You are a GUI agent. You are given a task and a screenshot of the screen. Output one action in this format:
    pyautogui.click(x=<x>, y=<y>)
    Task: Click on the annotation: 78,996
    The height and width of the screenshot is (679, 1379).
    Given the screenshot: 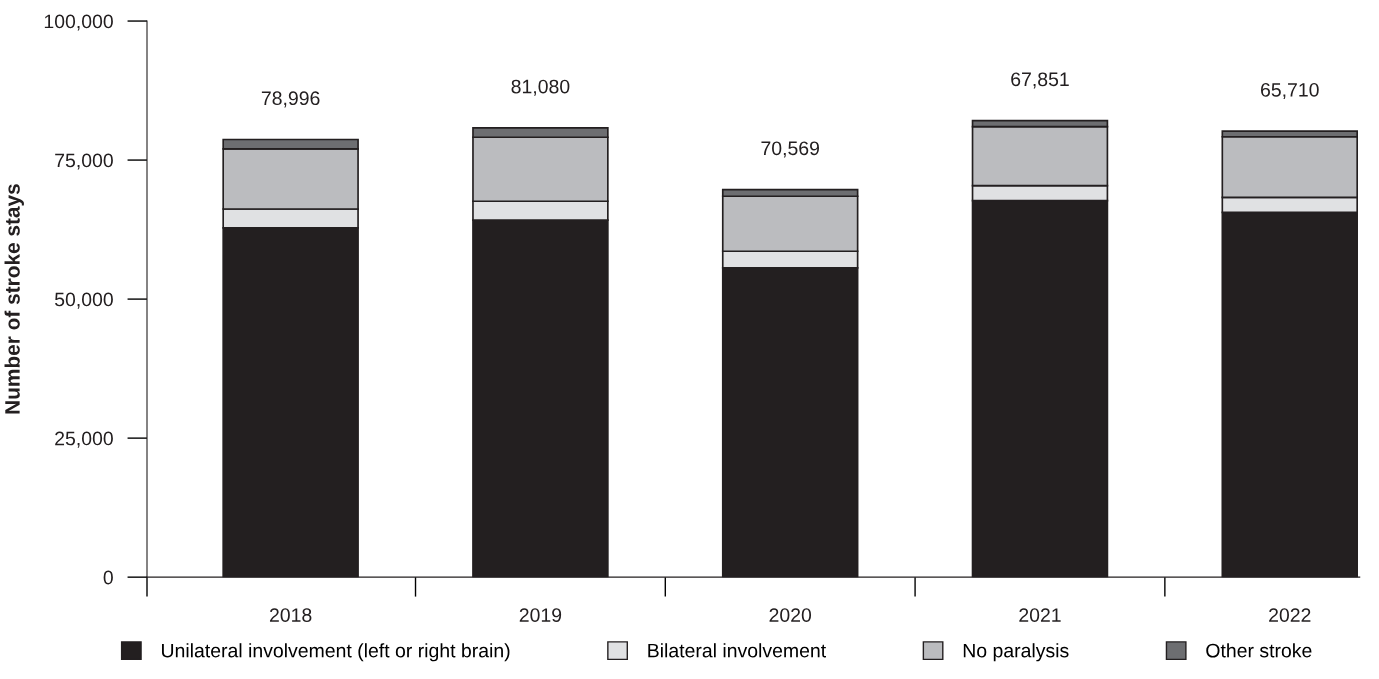 What is the action you would take?
    pyautogui.click(x=290, y=99)
    